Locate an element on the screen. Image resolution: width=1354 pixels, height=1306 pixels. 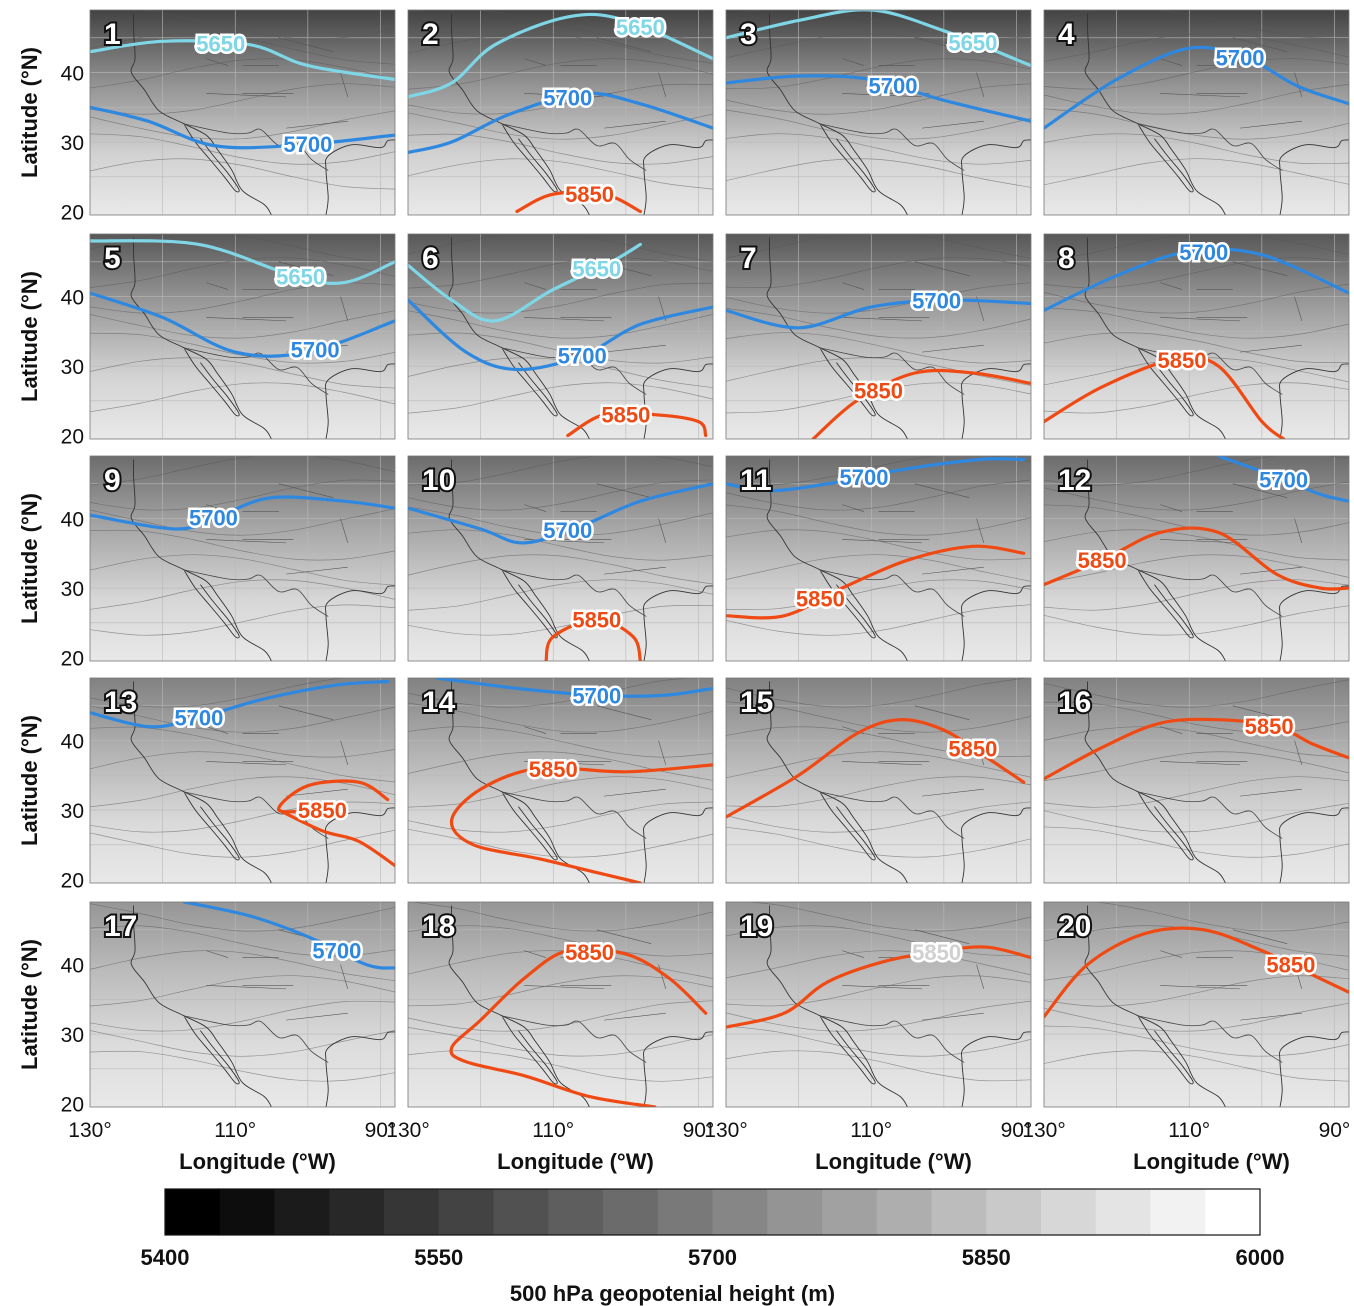
colorbar-tick-label: 5700 is located at coordinates (712, 1257).